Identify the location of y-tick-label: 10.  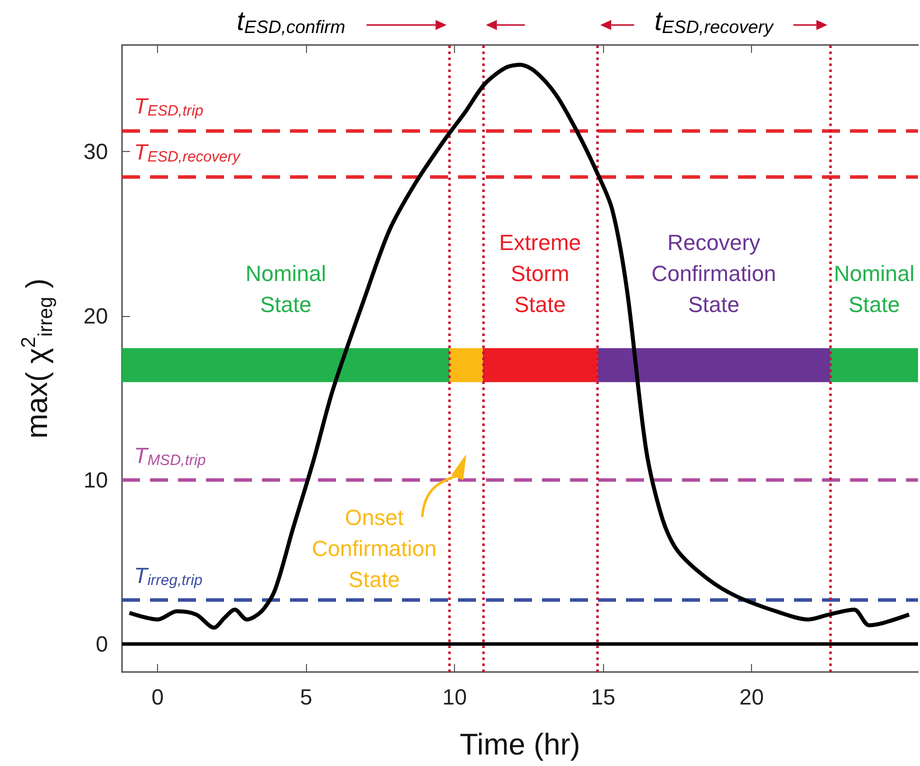
(96, 479).